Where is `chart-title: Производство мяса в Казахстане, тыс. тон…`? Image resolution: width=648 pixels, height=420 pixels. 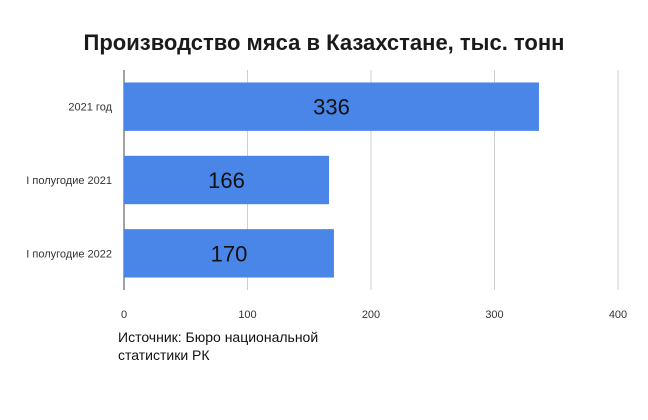 chart-title: Производство мяса в Казахстане, тыс. тон… is located at coordinates (324, 42).